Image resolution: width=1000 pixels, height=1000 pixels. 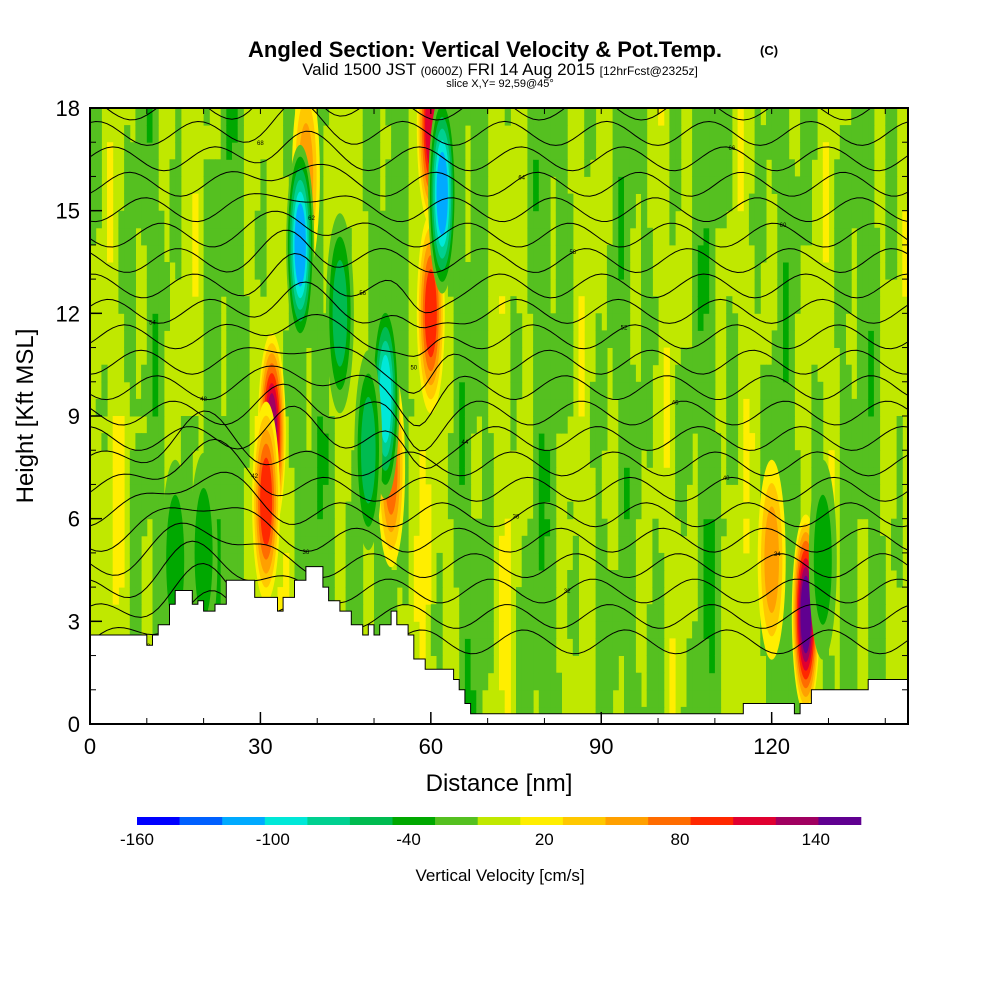 What do you see at coordinates (624, 328) in the screenshot?
I see `isentrope-label: 52` at bounding box center [624, 328].